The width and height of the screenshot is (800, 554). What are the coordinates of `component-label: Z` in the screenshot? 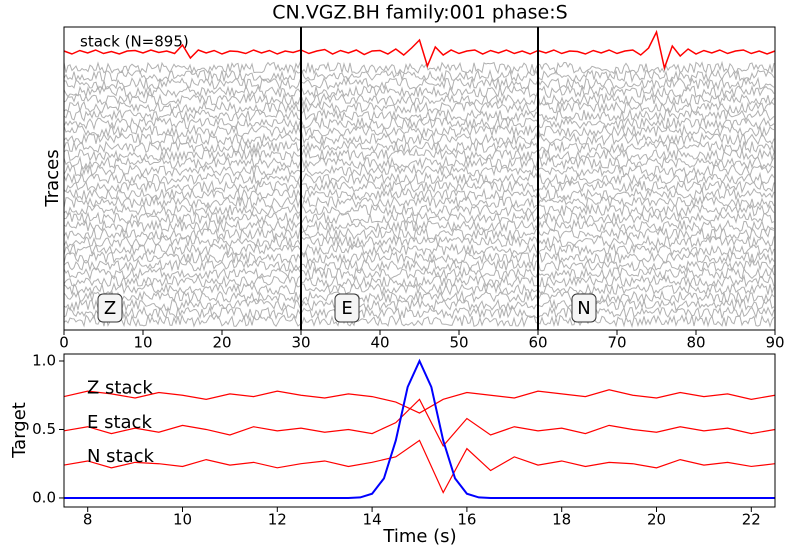 It's located at (110, 308).